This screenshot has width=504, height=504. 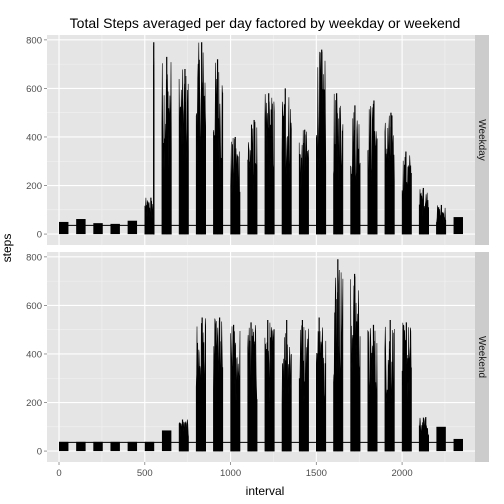 I want to click on x-tick-label: 1500, so click(x=316, y=473).